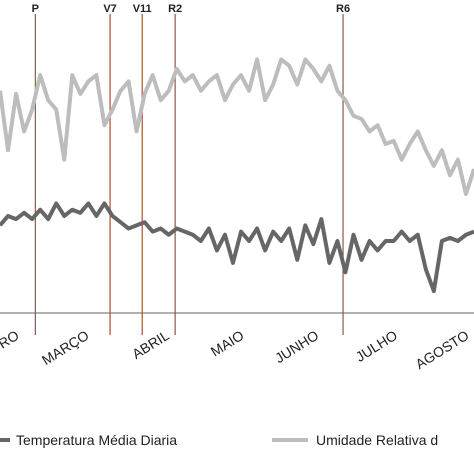 The image size is (474, 474). I want to click on reference-label: R2, so click(175, 9).